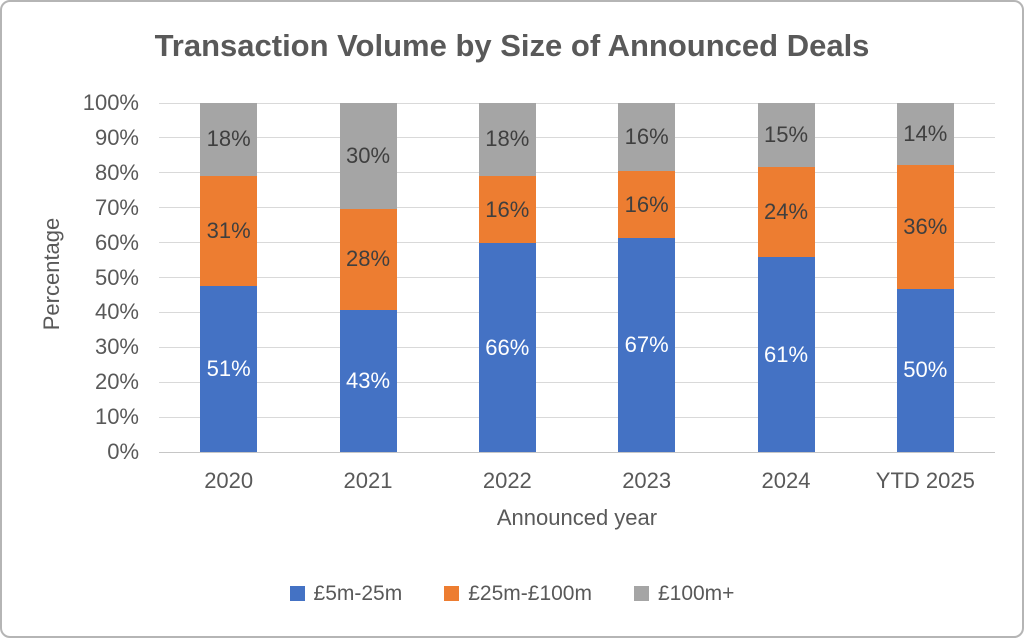 The image size is (1024, 638). I want to click on bar-value-label: 51%, so click(228, 368).